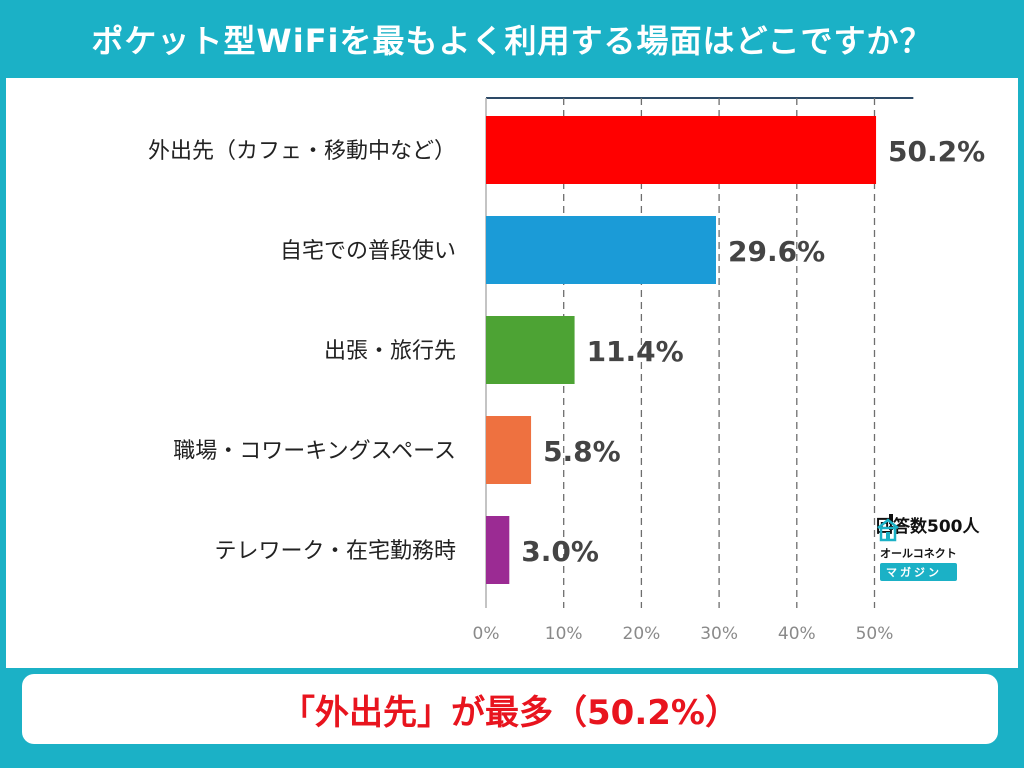 The image size is (1024, 768). I want to click on value-label: 50.2%, so click(936, 151).